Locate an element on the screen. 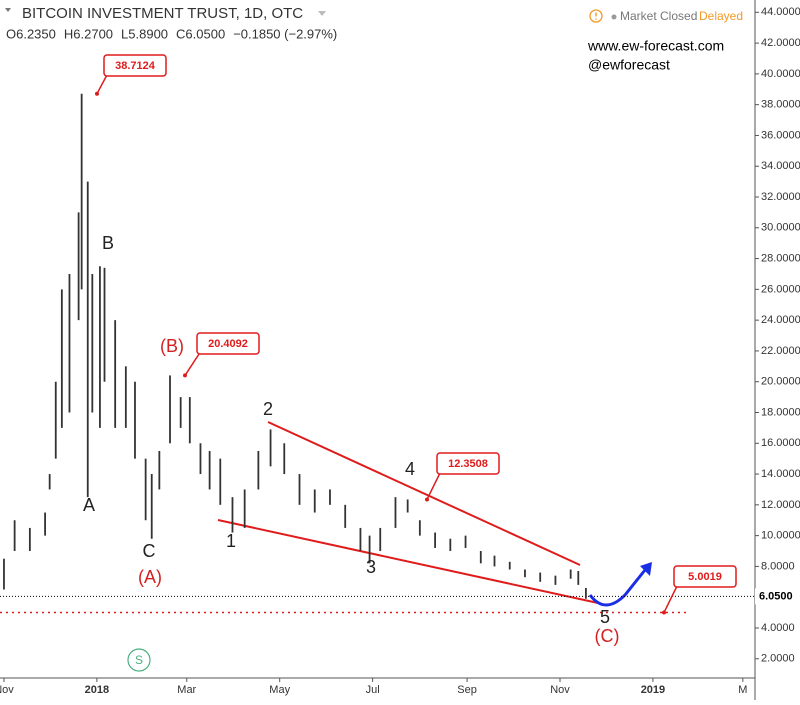  trendline-lower is located at coordinates (408, 561).